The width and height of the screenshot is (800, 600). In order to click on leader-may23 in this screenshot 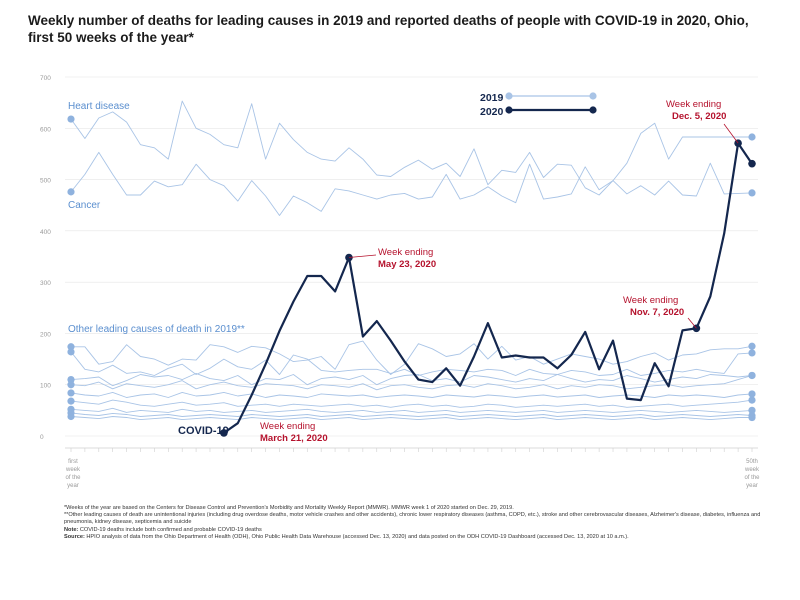, I will do `click(362, 256)`.